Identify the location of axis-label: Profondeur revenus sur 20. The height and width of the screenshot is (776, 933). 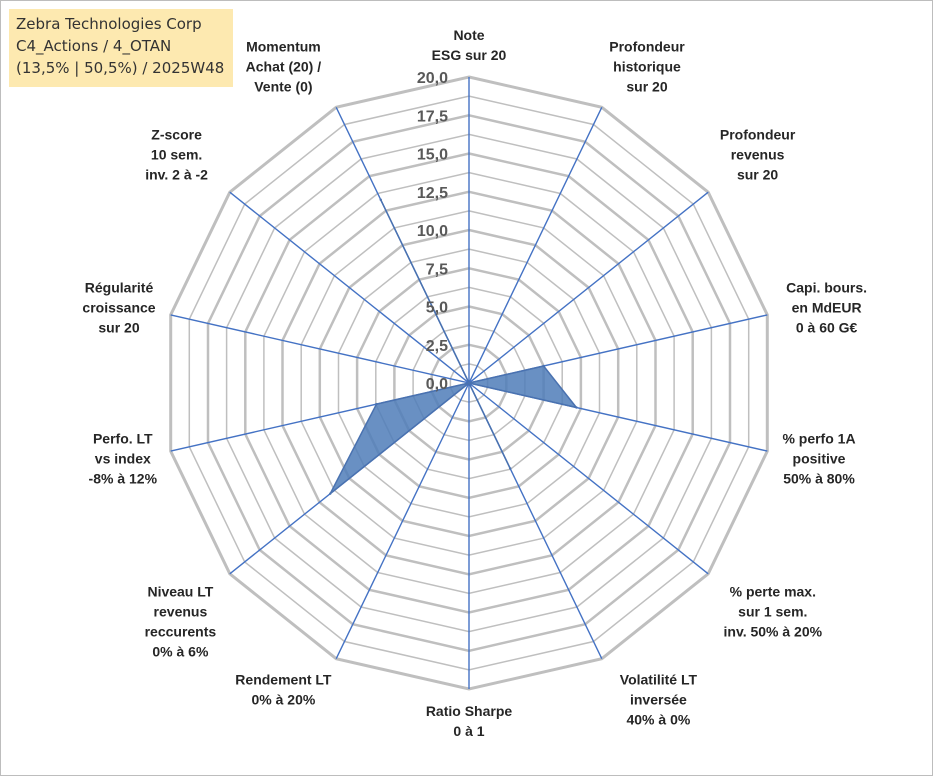
(758, 155).